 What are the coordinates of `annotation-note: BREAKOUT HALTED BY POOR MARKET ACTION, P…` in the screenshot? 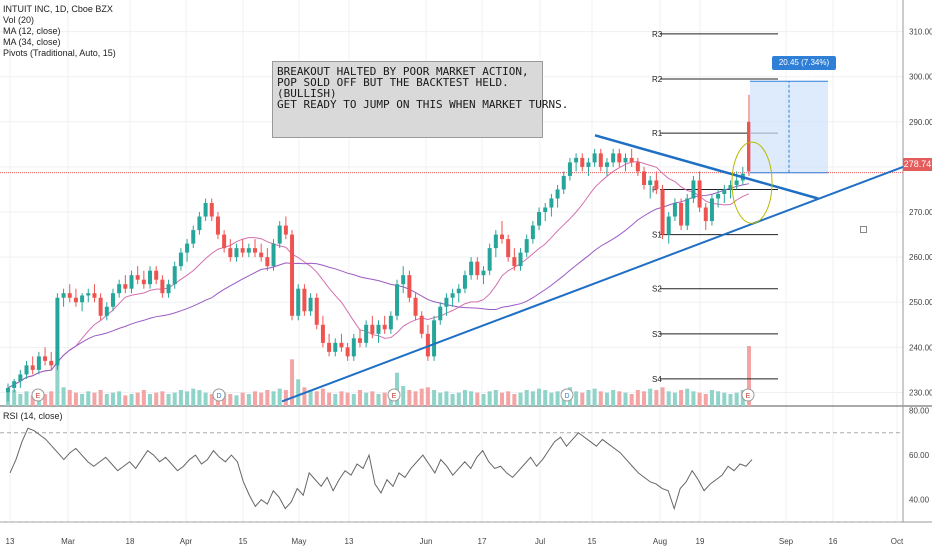 It's located at (420, 99).